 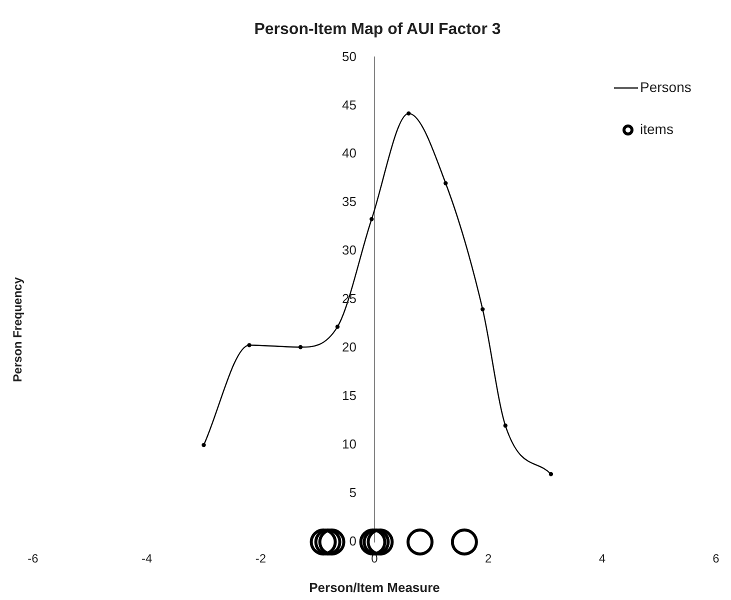 I want to click on y-tick-label: 10, so click(x=349, y=444).